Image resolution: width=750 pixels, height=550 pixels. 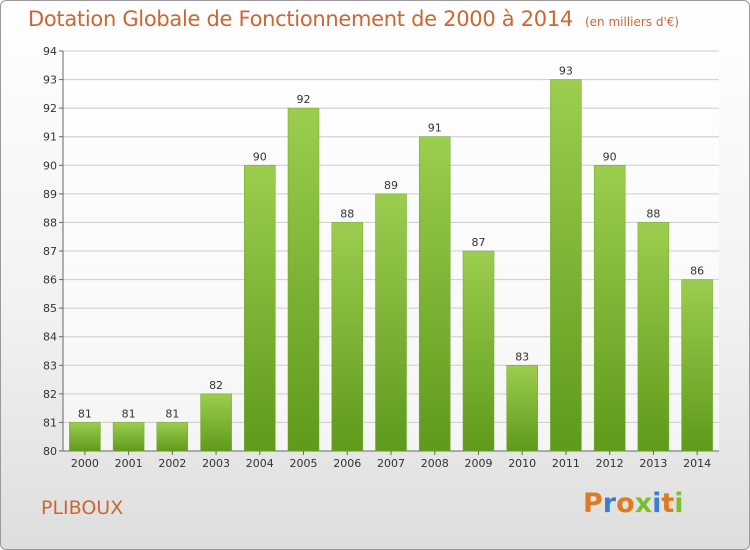 I want to click on bar-value-label: 91, so click(x=435, y=128).